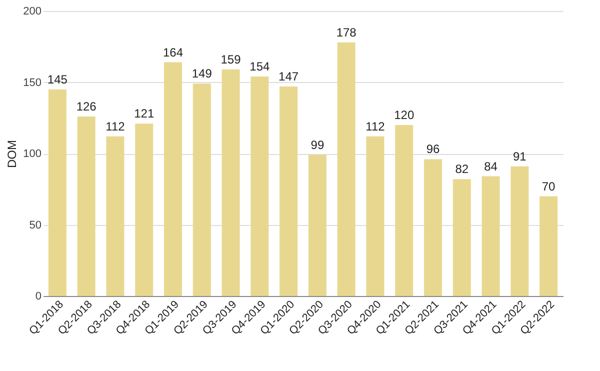 Image resolution: width=600 pixels, height=371 pixels. Describe the element at coordinates (202, 73) in the screenshot. I see `data-label: 149` at that location.